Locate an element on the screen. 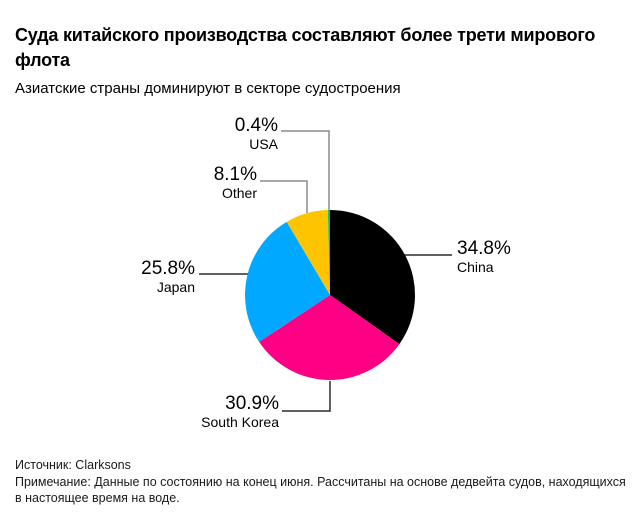  label-usa: 0.4% USA is located at coordinates (256, 134).